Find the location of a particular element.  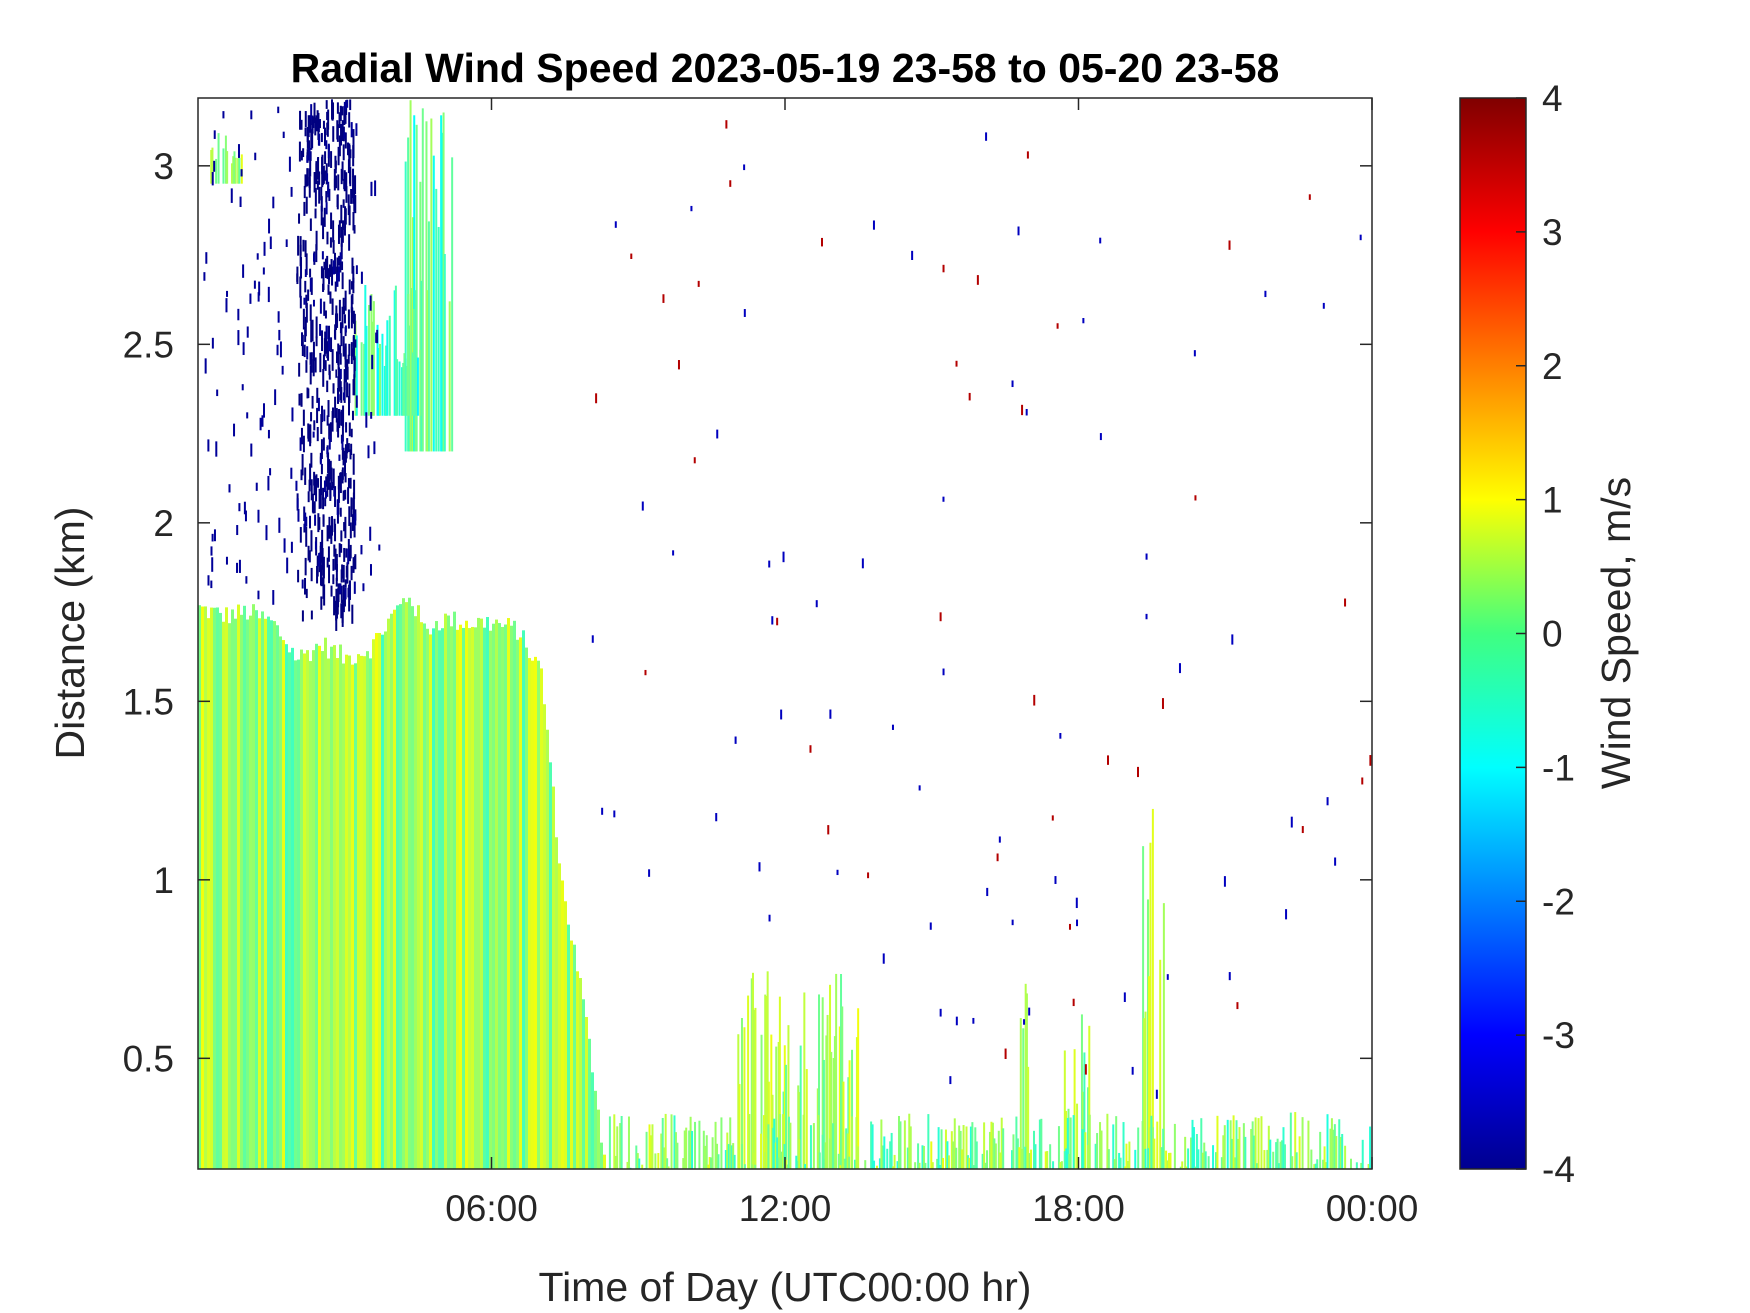

x-axis-title: Time of Day (UTC00:00 hr) is located at coordinates (785, 1287).